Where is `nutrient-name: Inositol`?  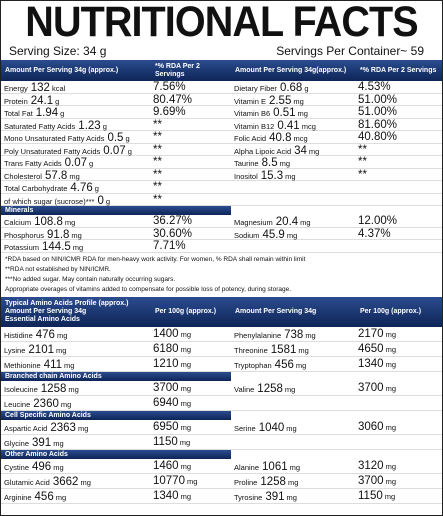 nutrient-name: Inositol is located at coordinates (246, 176).